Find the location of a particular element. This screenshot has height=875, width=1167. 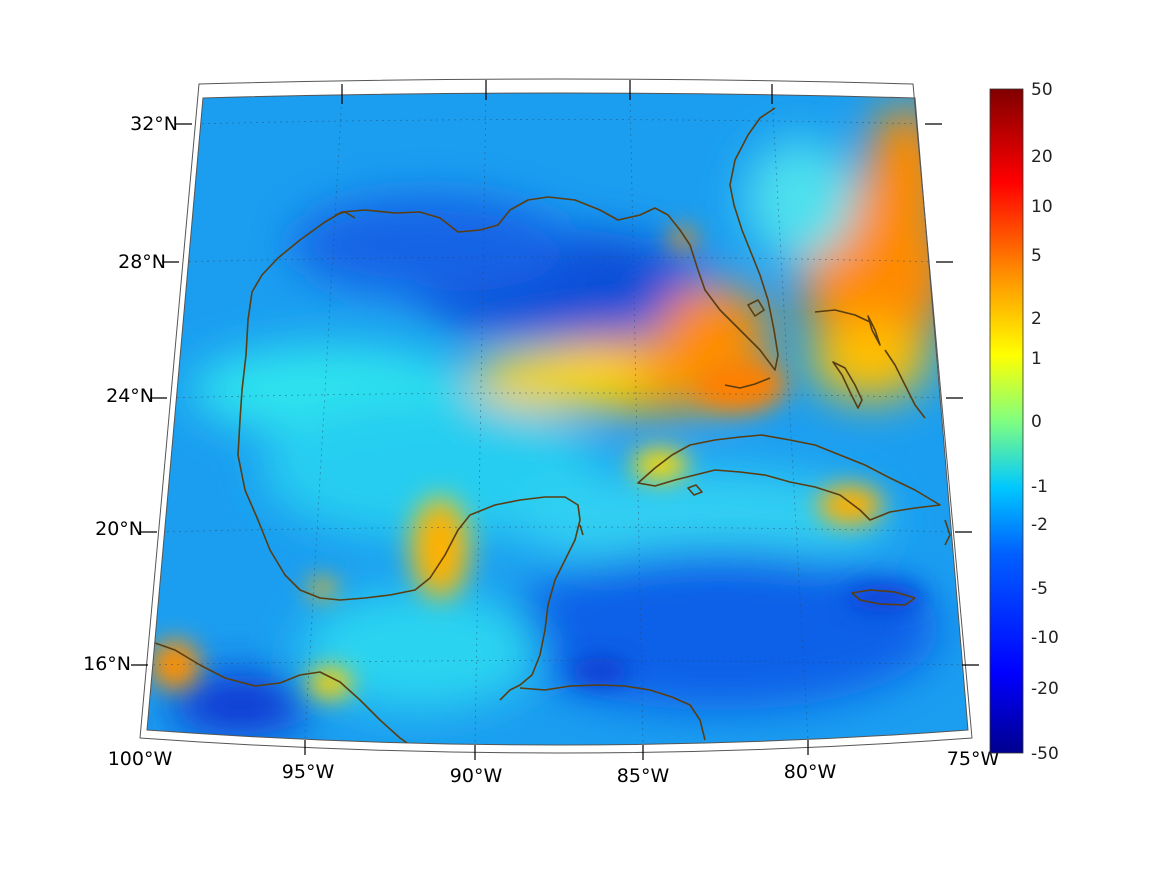

colorbar-tick-label: 20 is located at coordinates (1042, 157).